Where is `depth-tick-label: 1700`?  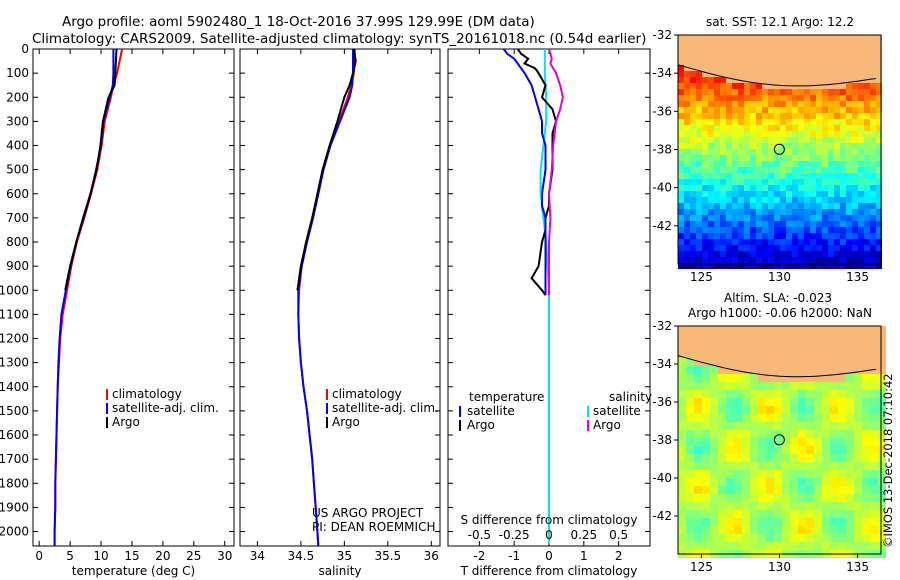
depth-tick-label: 1700 is located at coordinates (14, 459).